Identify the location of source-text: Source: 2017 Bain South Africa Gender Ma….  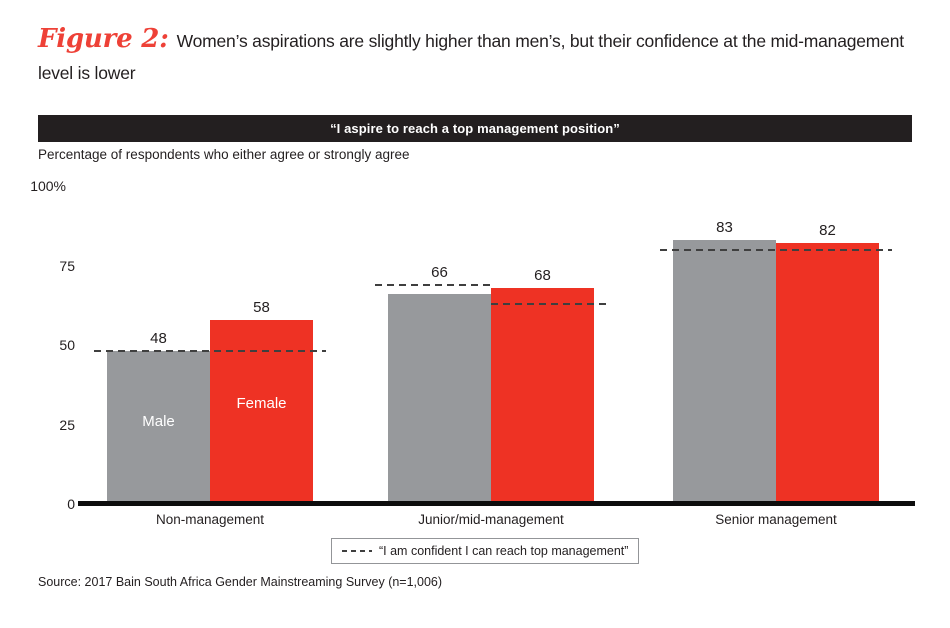
(240, 582).